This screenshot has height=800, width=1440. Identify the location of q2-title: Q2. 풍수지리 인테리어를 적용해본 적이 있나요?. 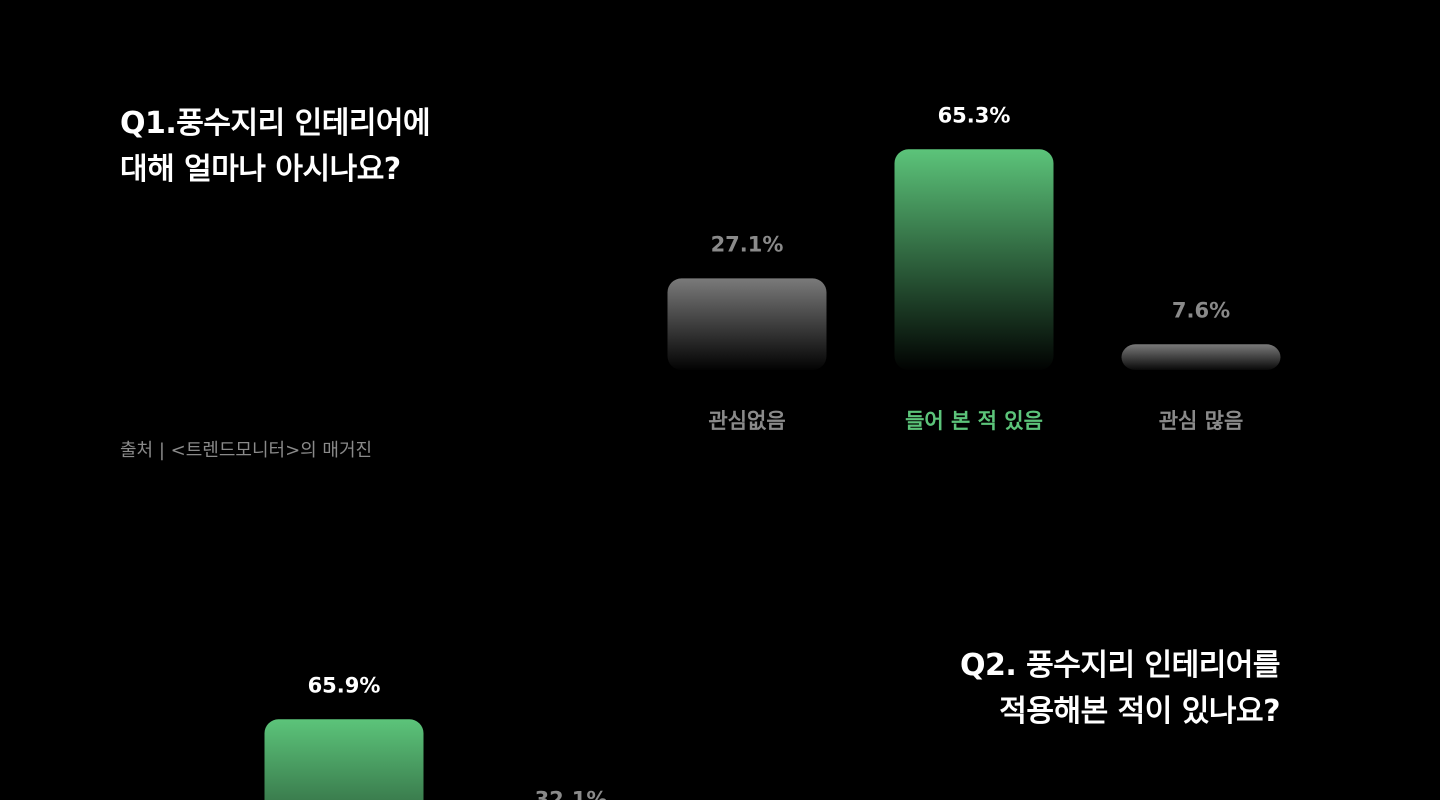
(1120, 688).